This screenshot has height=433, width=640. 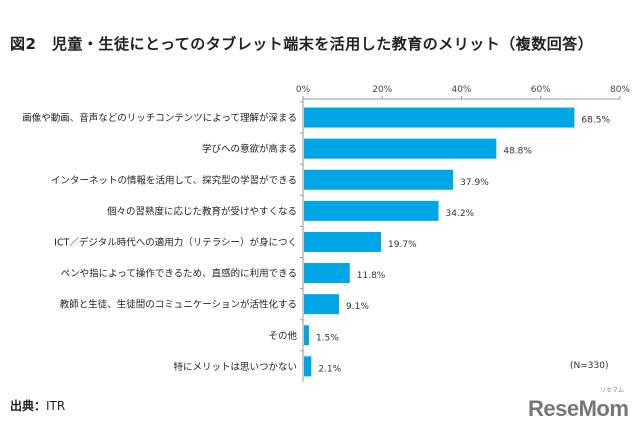 I want to click on value-label: 11.8%, so click(x=371, y=276).